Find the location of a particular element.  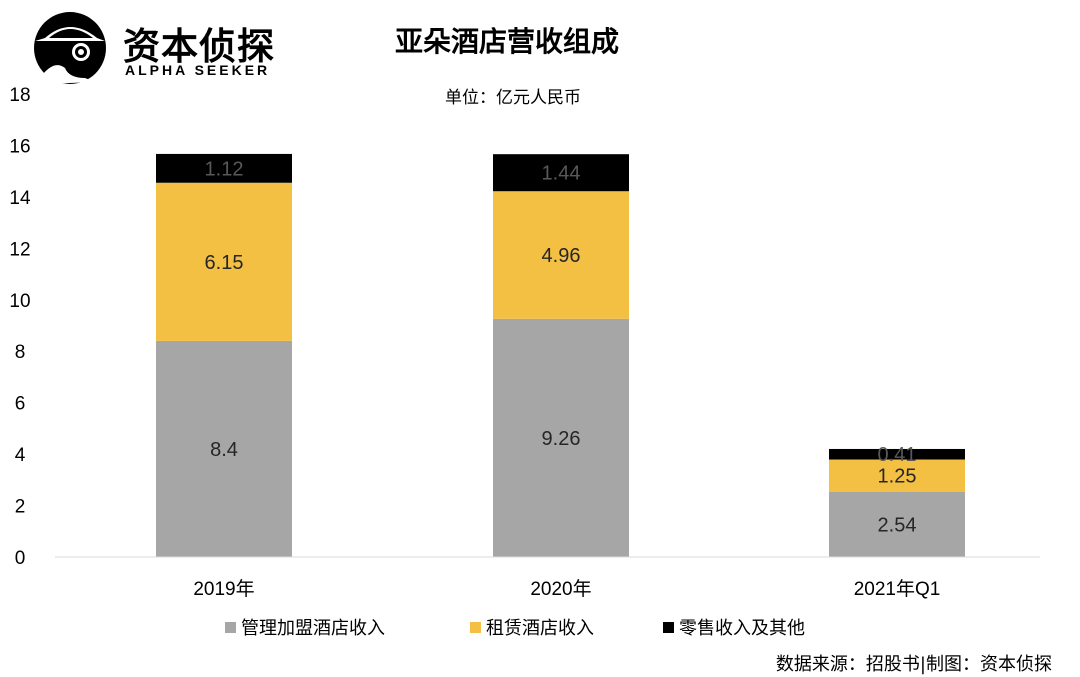

legend-item: 租赁酒店收入 is located at coordinates (532, 627).